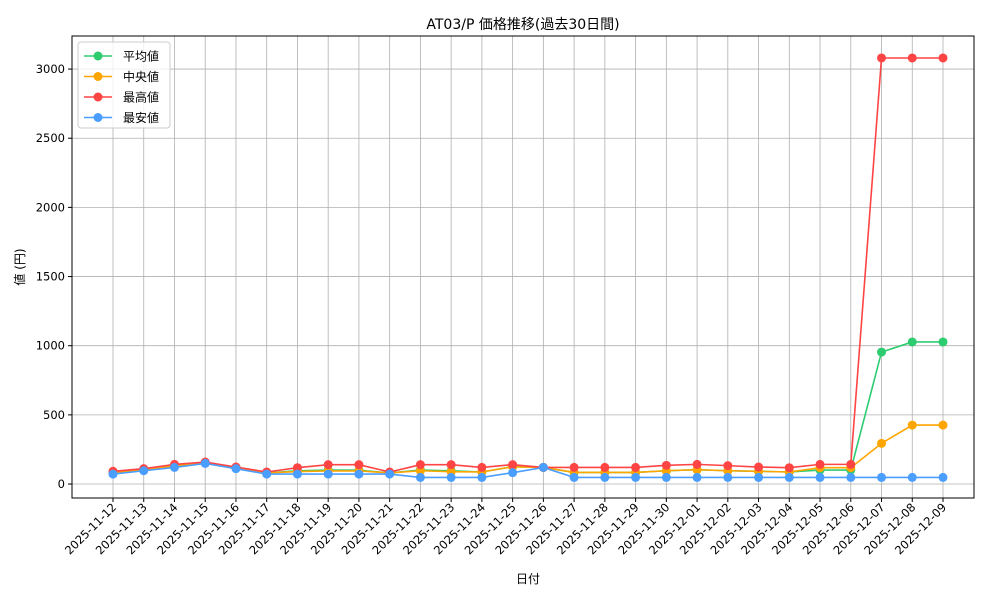 This screenshot has height=604, width=1000. Describe the element at coordinates (141, 117) in the screenshot. I see `legend-label: 最安値` at that location.